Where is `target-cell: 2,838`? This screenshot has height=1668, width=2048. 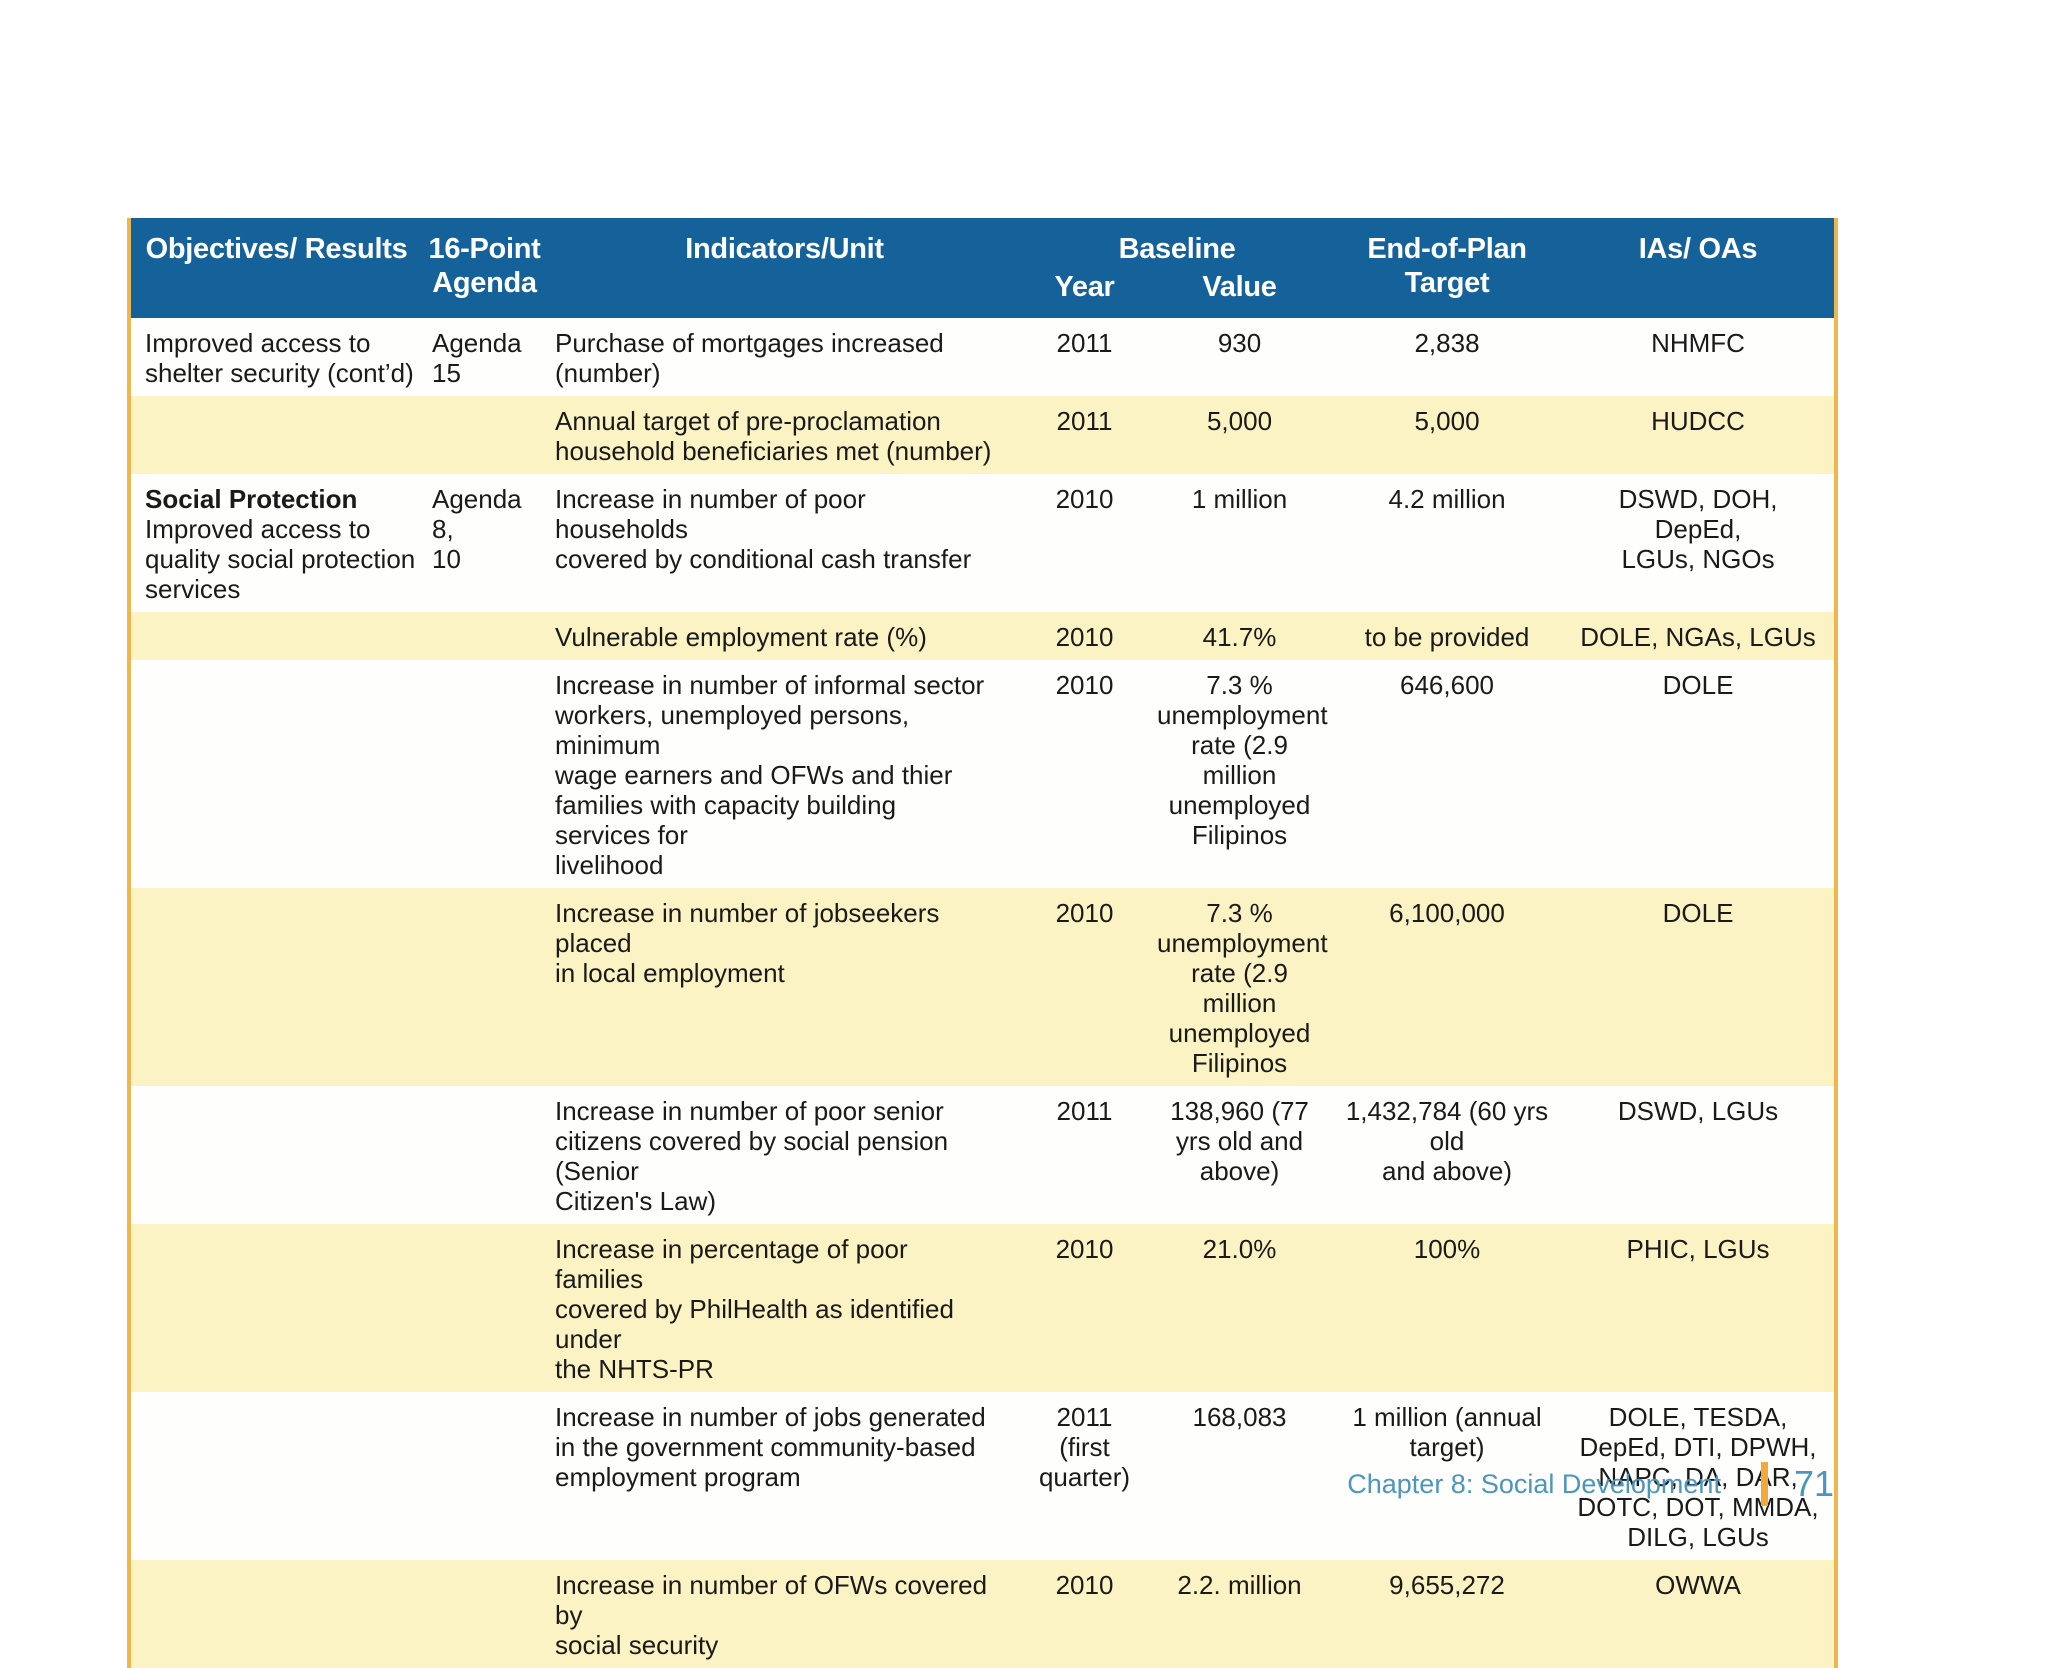
target-cell: 2,838 is located at coordinates (1447, 343).